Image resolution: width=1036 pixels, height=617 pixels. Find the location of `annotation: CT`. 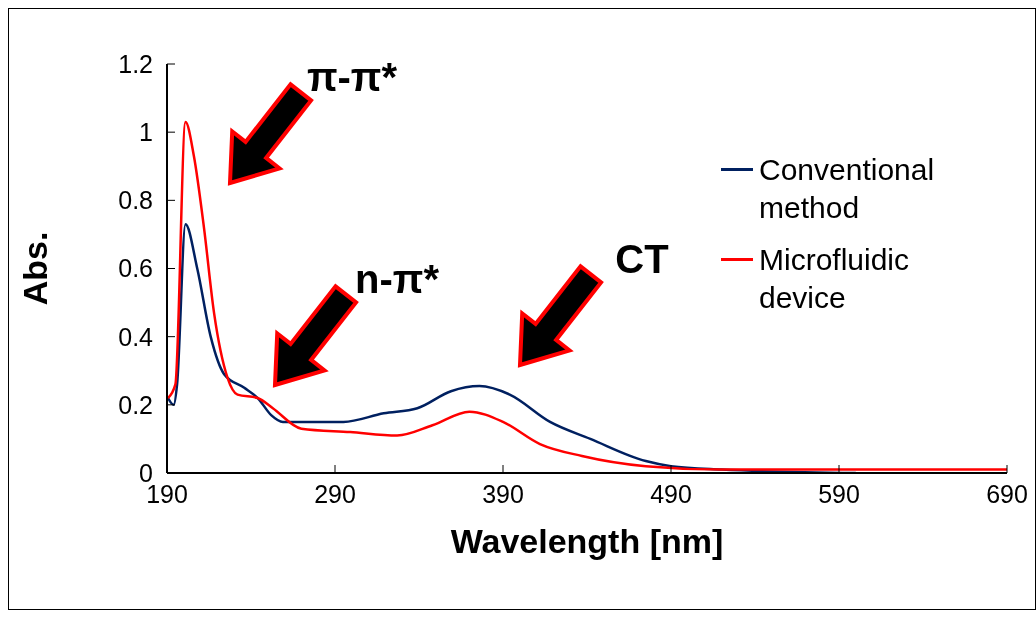

annotation: CT is located at coordinates (642, 259).